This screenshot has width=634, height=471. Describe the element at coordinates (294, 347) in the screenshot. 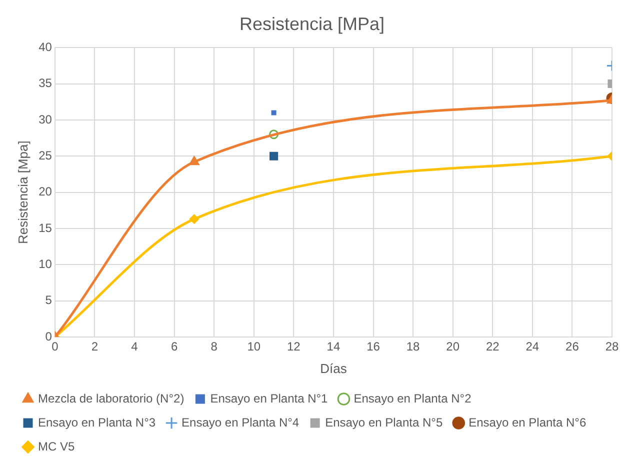

I see `x-tick-label: 12` at that location.